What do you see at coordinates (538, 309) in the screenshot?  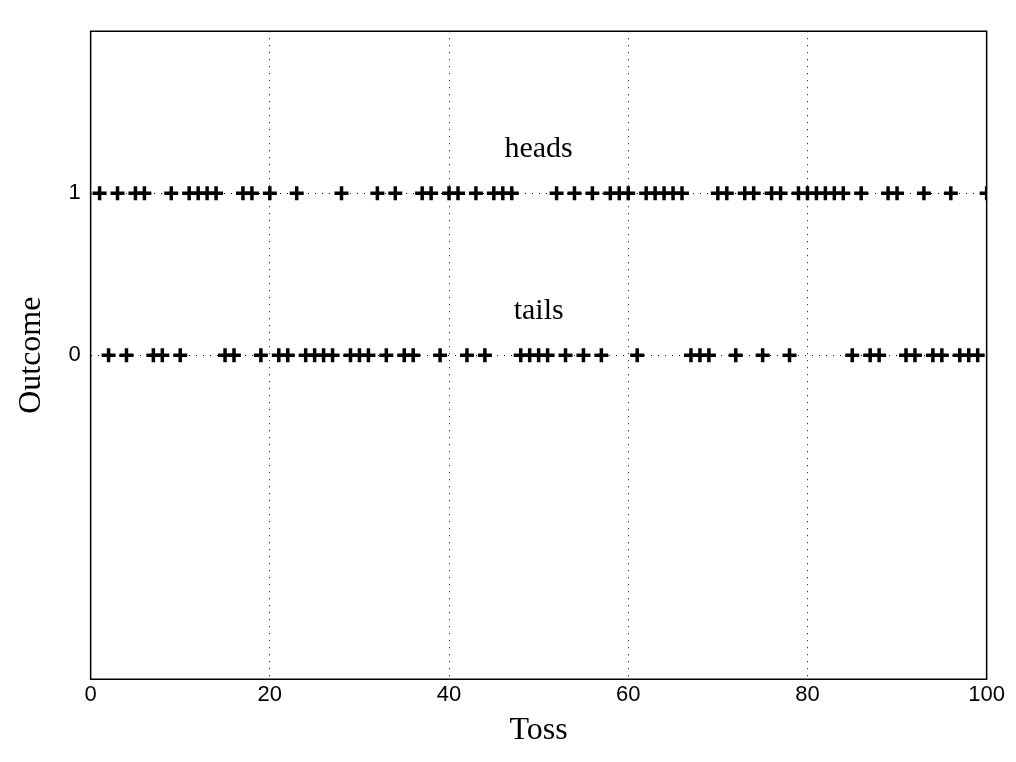 I see `annotation: tails` at bounding box center [538, 309].